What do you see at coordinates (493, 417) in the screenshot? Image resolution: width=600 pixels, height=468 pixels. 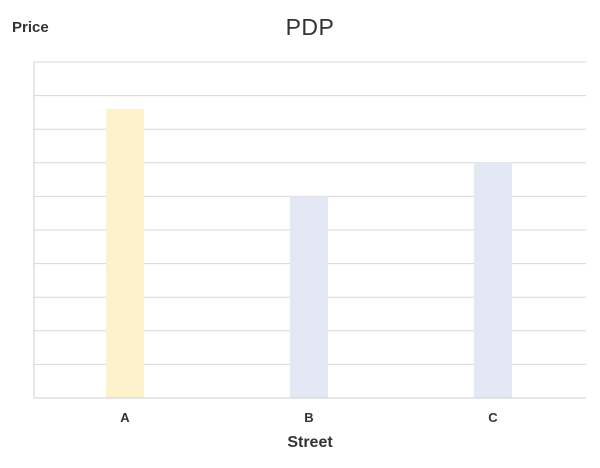 I see `x-tick-label: C` at bounding box center [493, 417].